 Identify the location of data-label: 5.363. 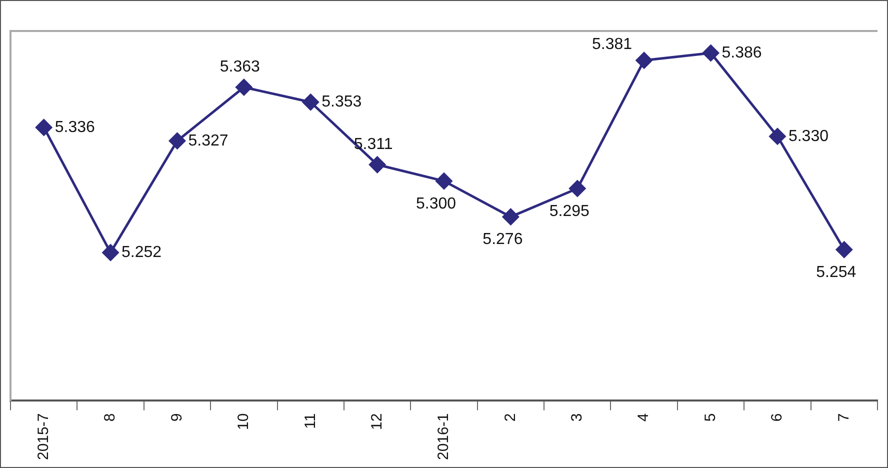
(240, 67).